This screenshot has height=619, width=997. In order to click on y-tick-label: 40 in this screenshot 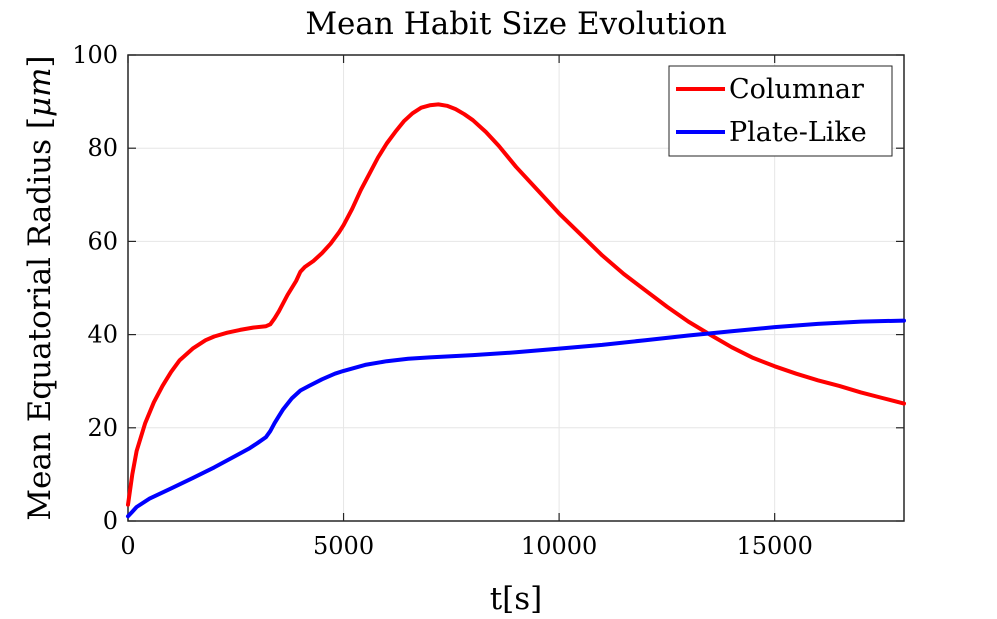, I will do `click(102, 335)`.